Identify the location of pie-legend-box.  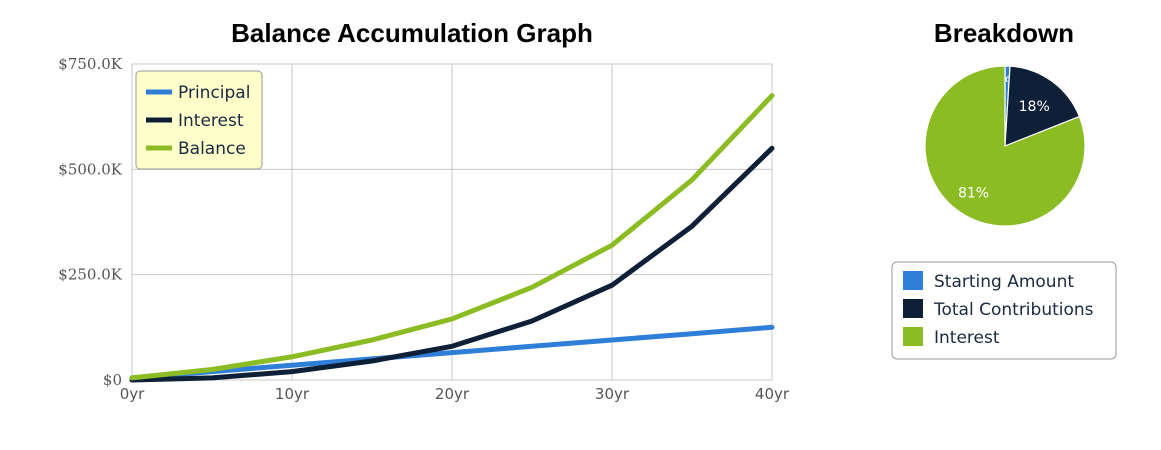
(1004, 310).